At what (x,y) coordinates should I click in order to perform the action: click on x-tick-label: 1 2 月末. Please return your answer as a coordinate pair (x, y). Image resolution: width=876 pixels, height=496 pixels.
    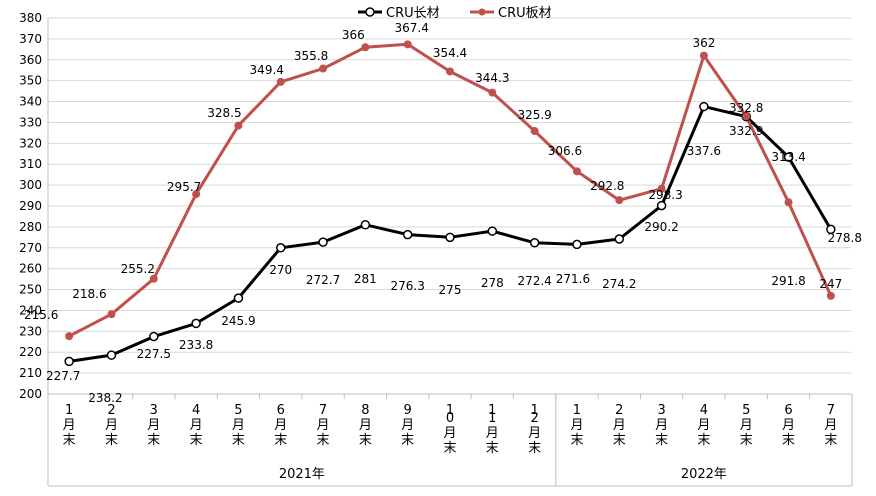
    Looking at the image, I should click on (534, 429).